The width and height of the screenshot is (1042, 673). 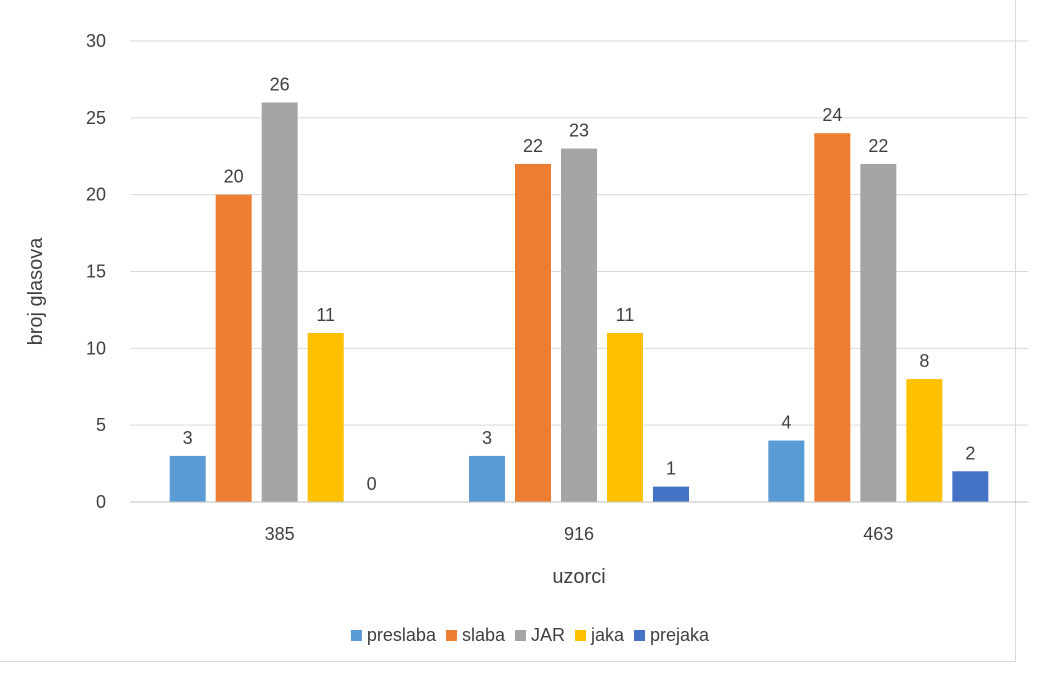 I want to click on data-label-JAR-463: 22, so click(x=878, y=146).